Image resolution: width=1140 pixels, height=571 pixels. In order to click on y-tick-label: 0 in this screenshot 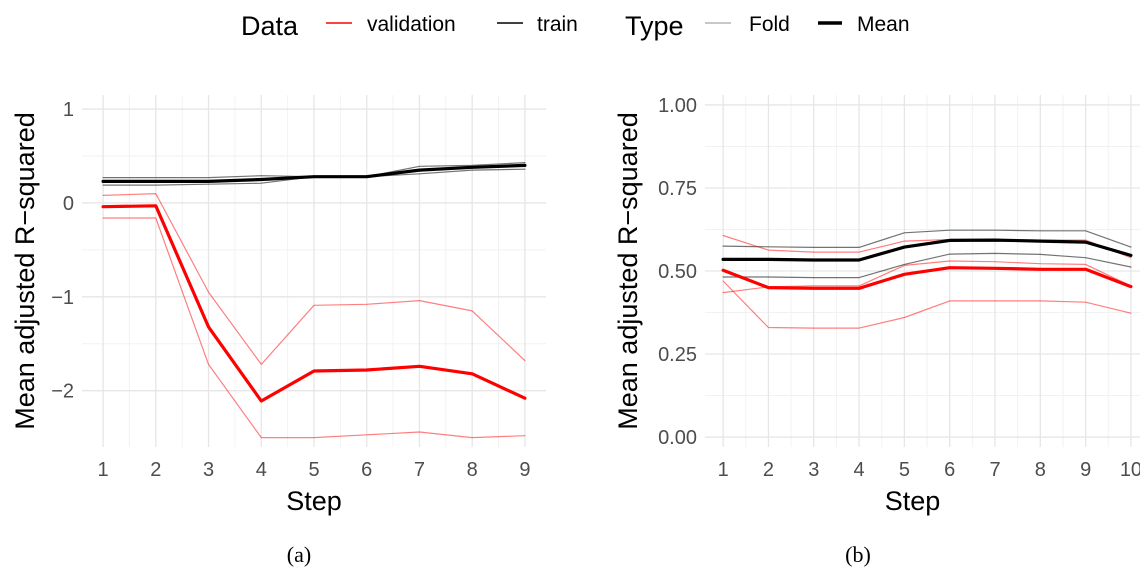, I will do `click(68, 204)`.